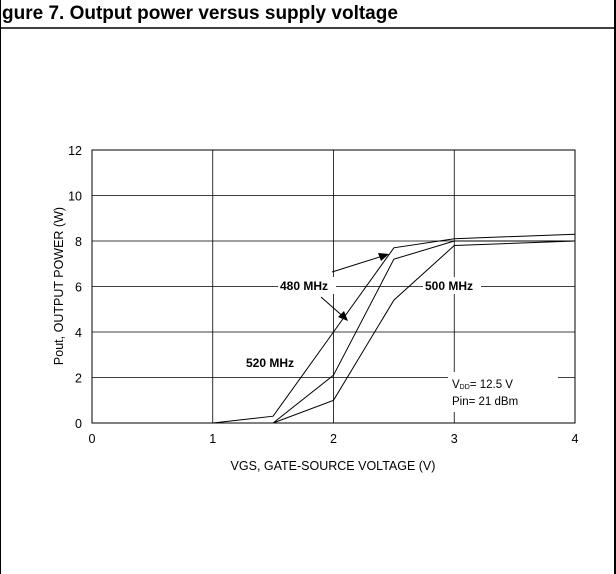 The height and width of the screenshot is (574, 616). I want to click on y-tick-label-0: 0, so click(78, 424).